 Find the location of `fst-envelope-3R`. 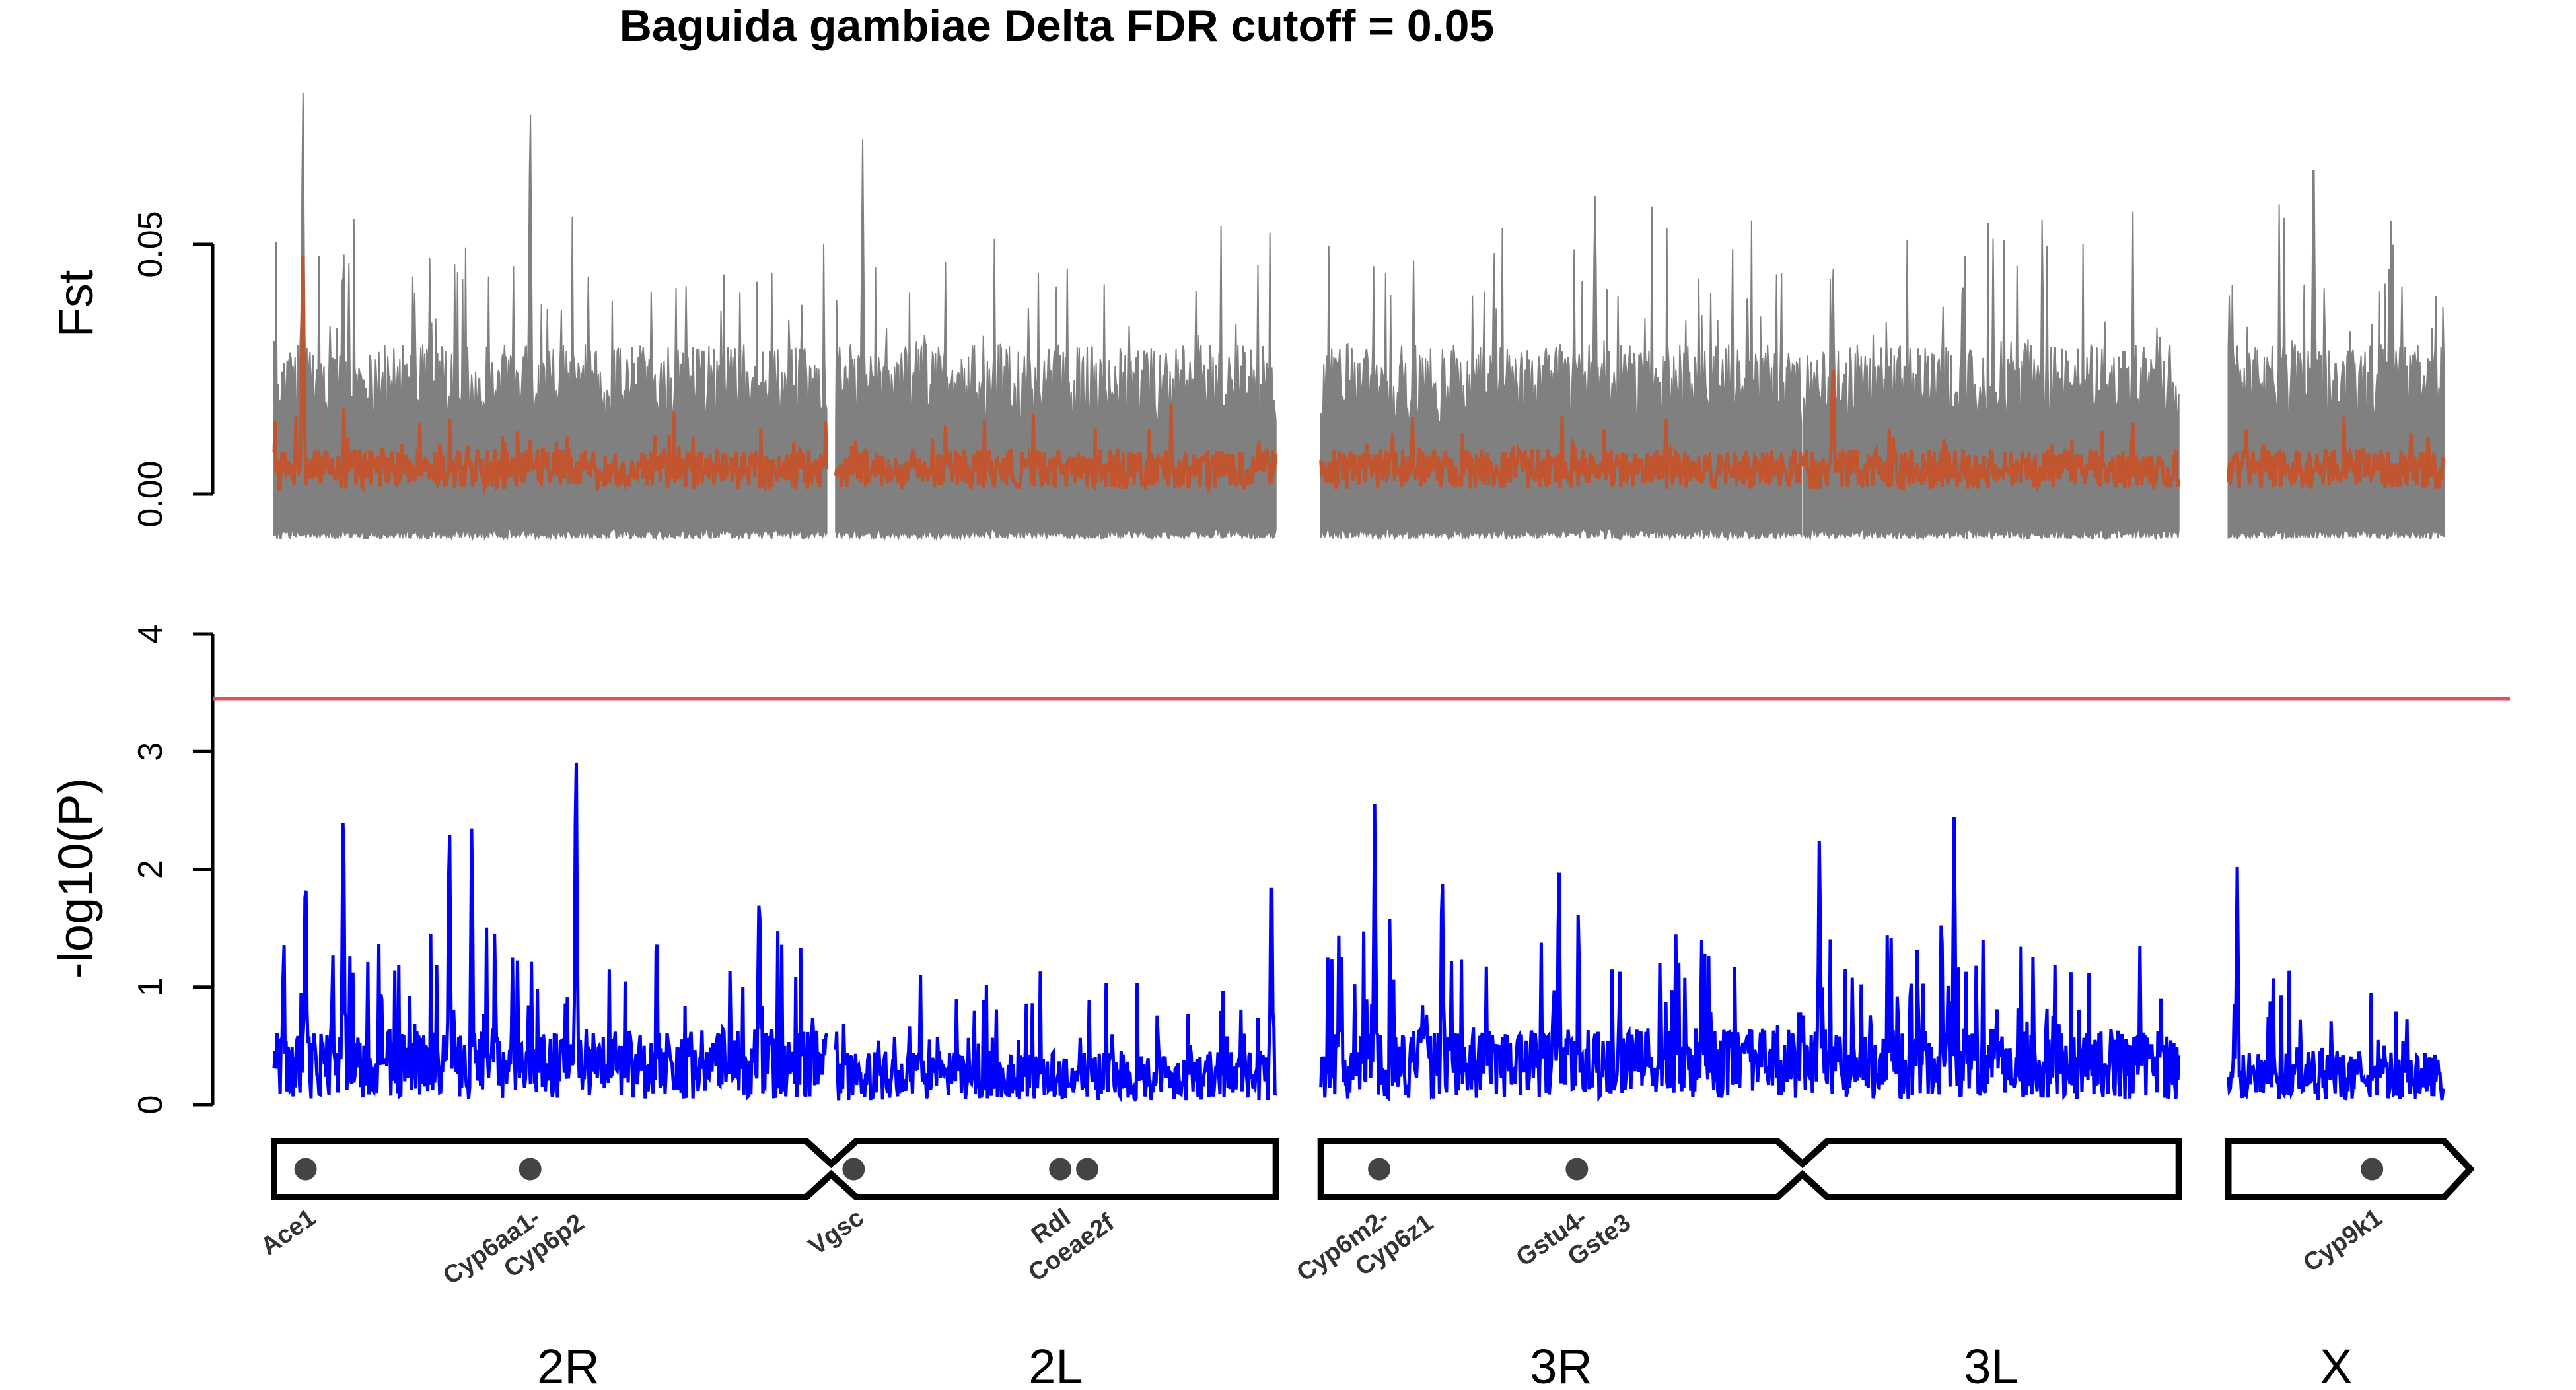

fst-envelope-3R is located at coordinates (1561, 368).